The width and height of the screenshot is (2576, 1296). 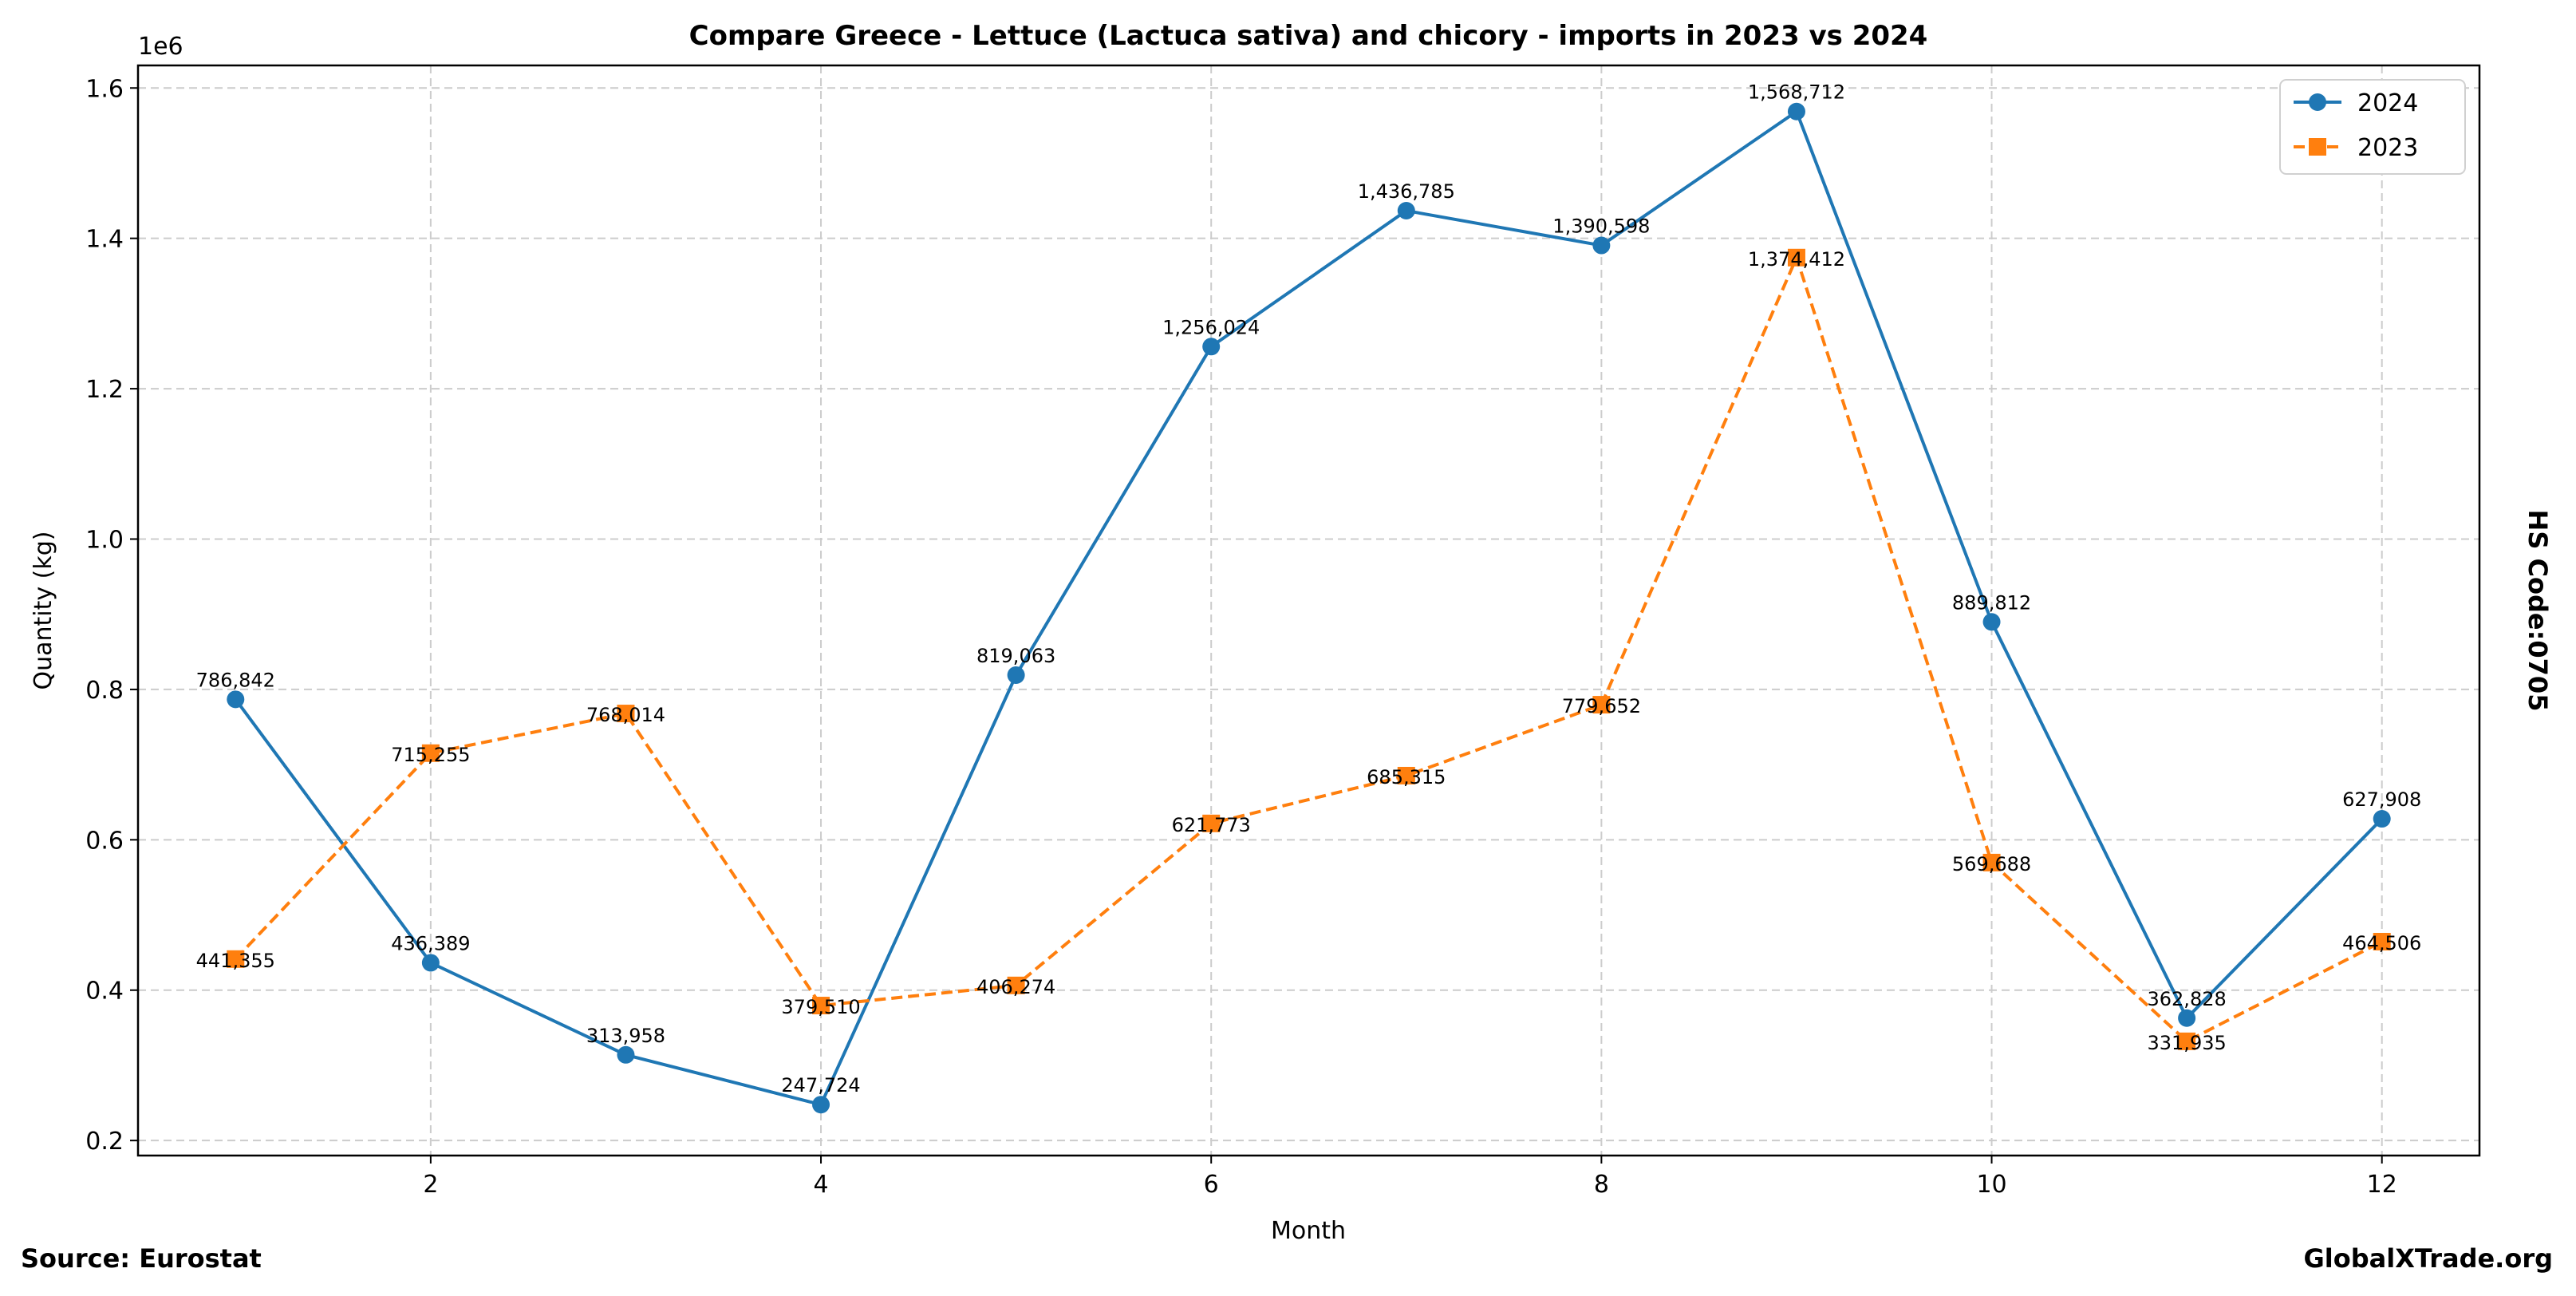 I want to click on data-label-2024: 362,828, so click(x=2188, y=999).